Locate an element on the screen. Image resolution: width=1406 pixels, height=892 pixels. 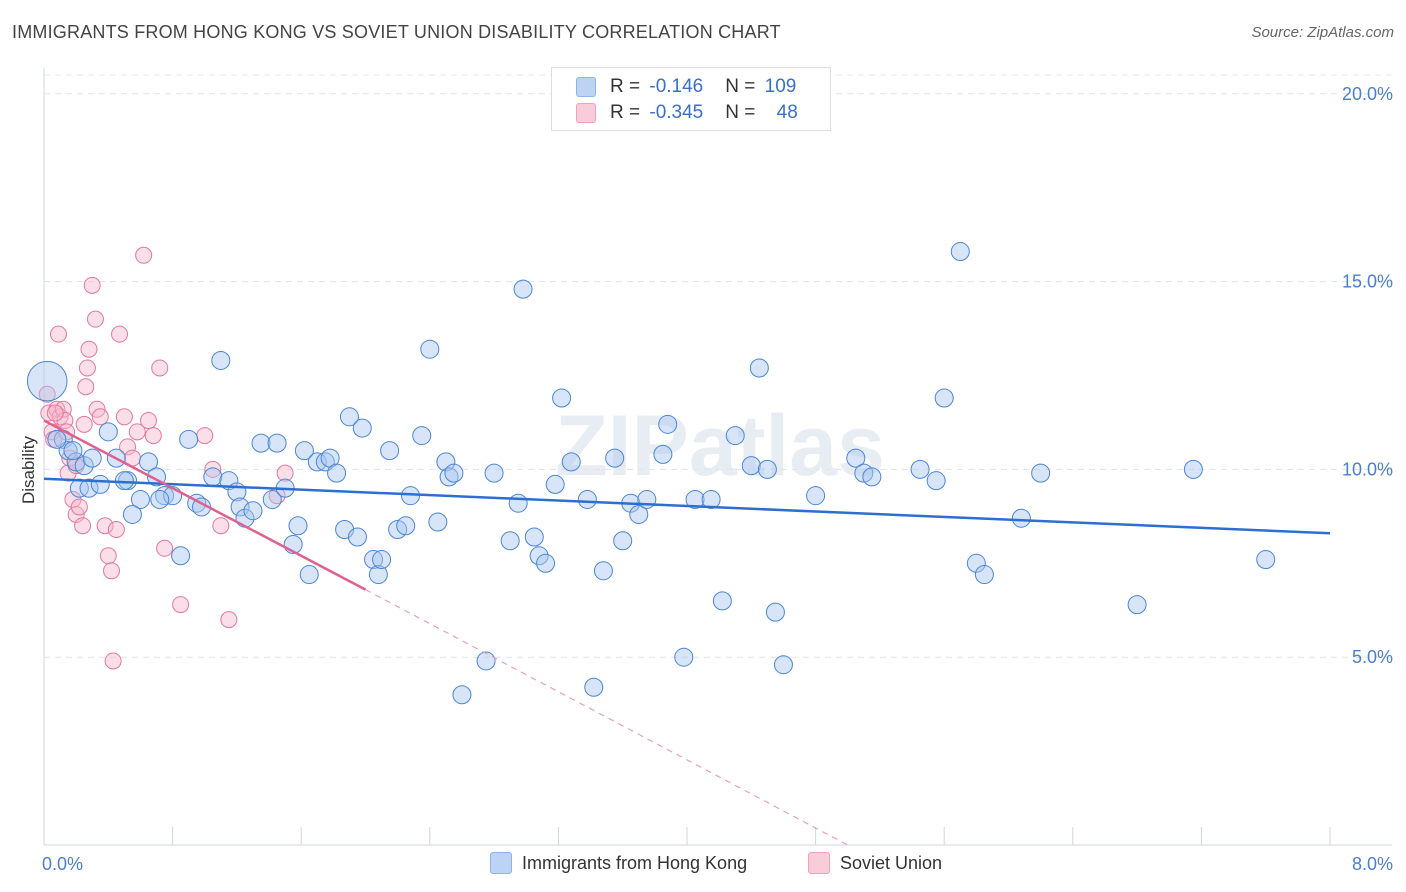
watermark: ZIPatlas is located at coordinates (720, 446).